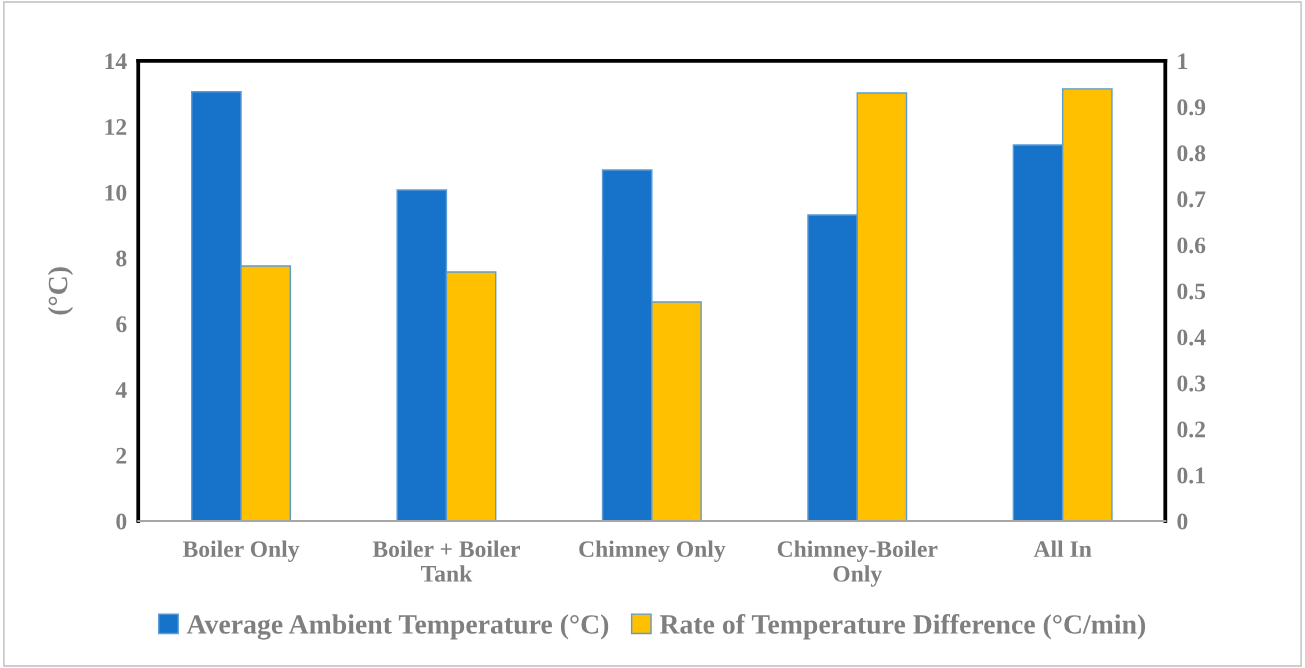  I want to click on y2-tick-label: 0.6, so click(1191, 245).